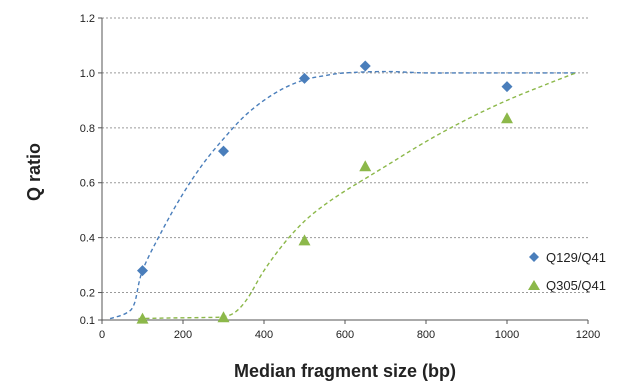  Describe the element at coordinates (264, 335) in the screenshot. I see `x-tick-label: 400` at that location.